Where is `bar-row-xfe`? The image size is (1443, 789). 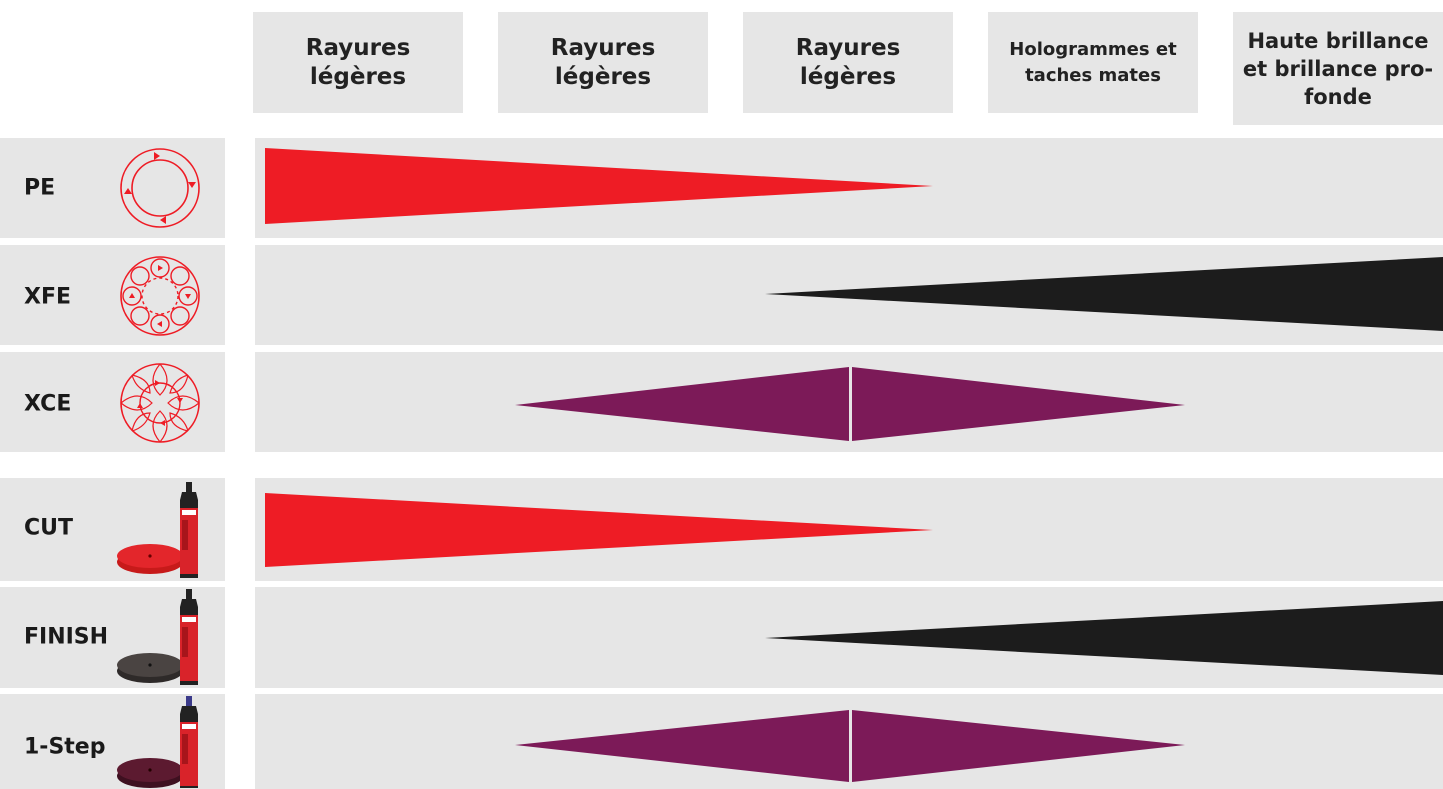 bar-row-xfe is located at coordinates (849, 295).